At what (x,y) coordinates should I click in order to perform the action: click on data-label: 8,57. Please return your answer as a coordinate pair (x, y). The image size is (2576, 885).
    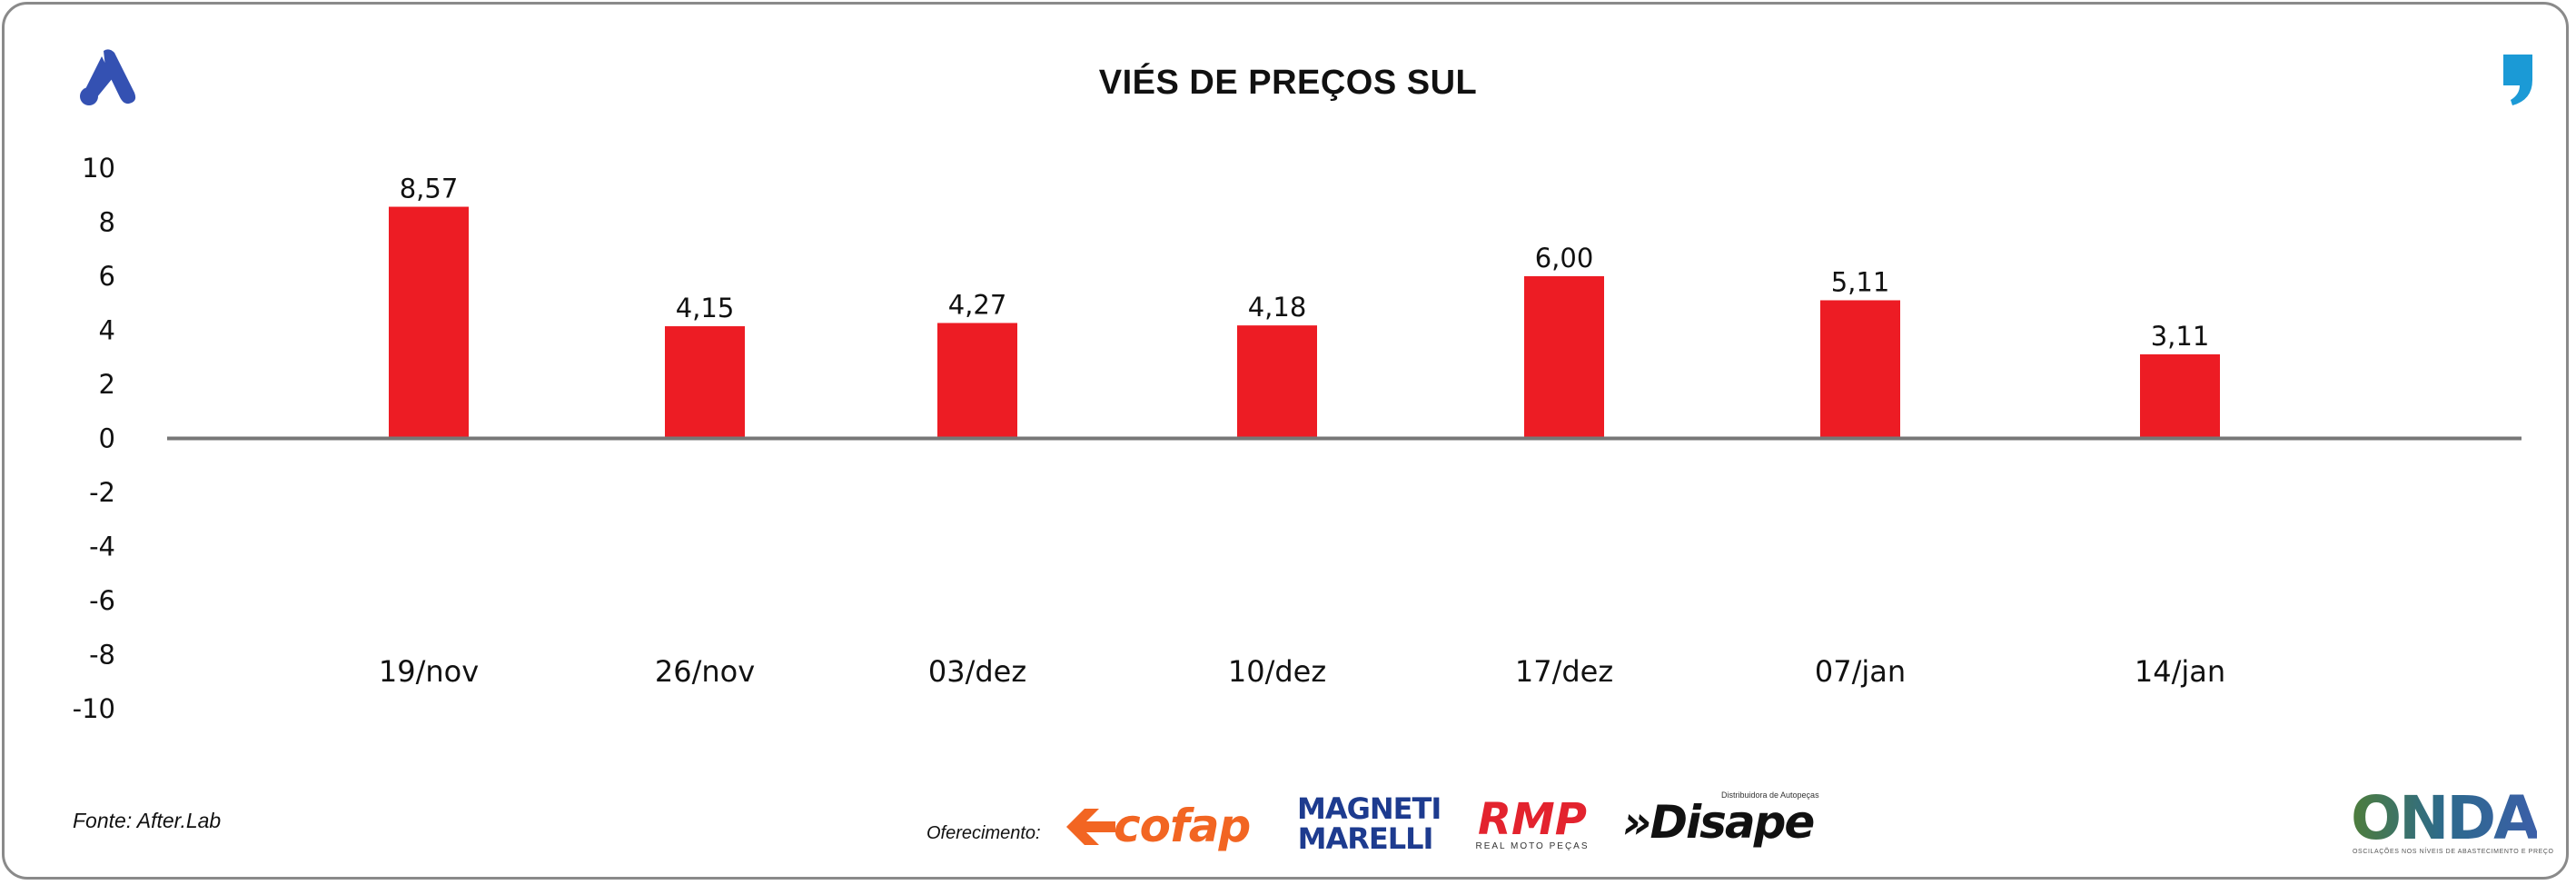
    Looking at the image, I should click on (429, 189).